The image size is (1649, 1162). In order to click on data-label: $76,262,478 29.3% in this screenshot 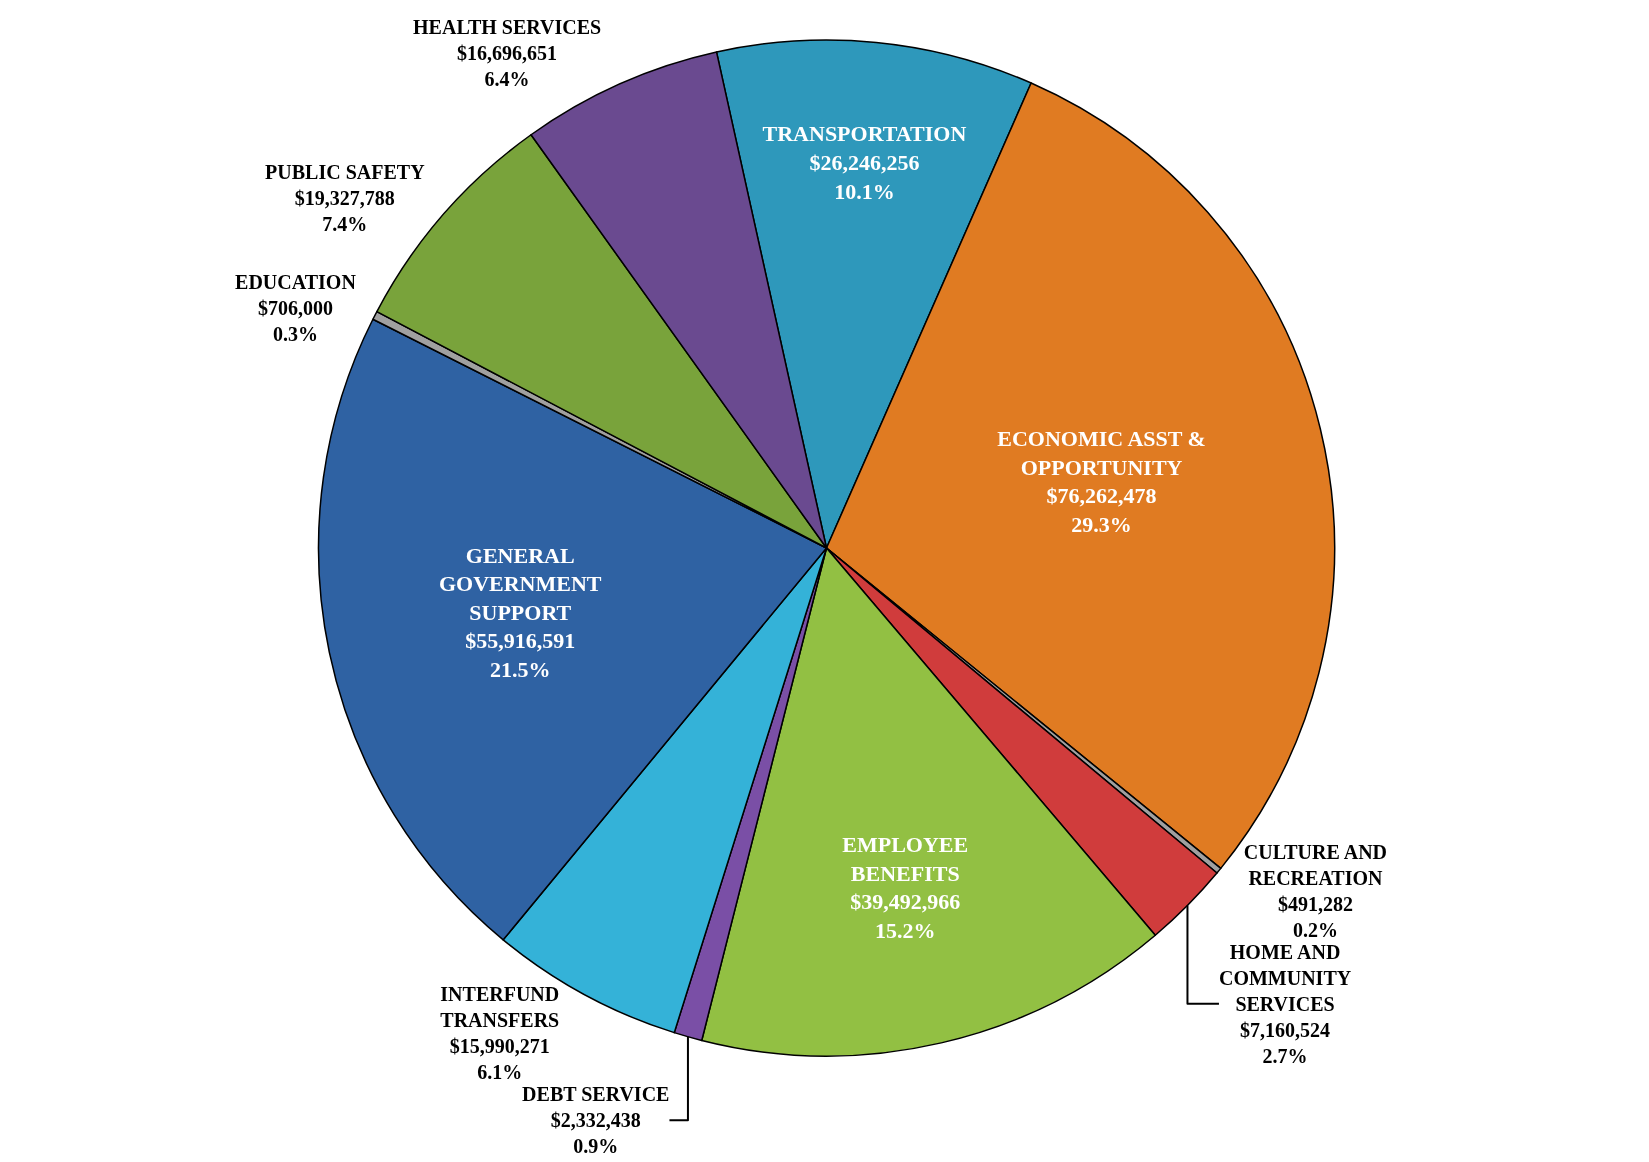, I will do `click(1101, 510)`.